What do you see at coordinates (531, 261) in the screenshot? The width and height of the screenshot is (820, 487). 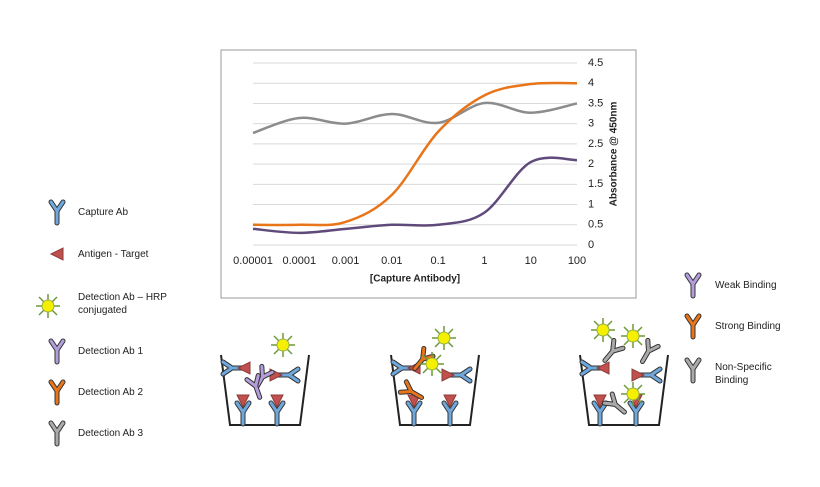 I see `x-tick-label: 10` at bounding box center [531, 261].